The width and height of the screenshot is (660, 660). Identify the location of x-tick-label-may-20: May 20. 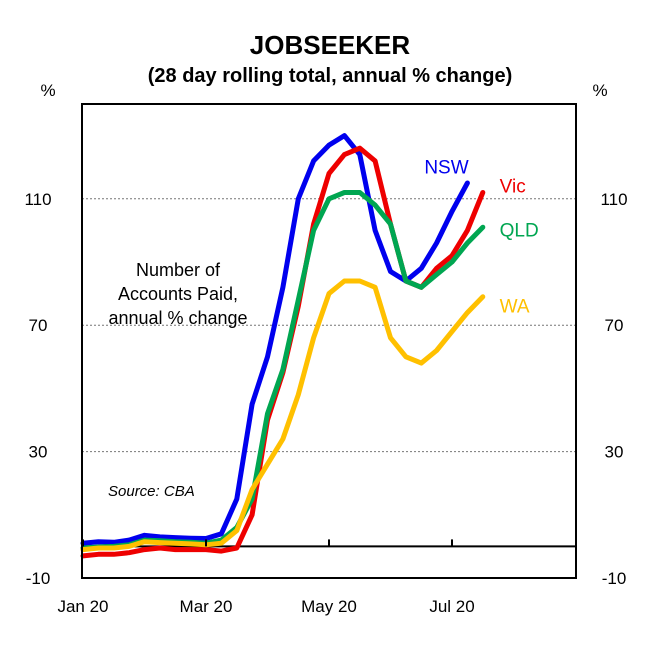
(329, 606).